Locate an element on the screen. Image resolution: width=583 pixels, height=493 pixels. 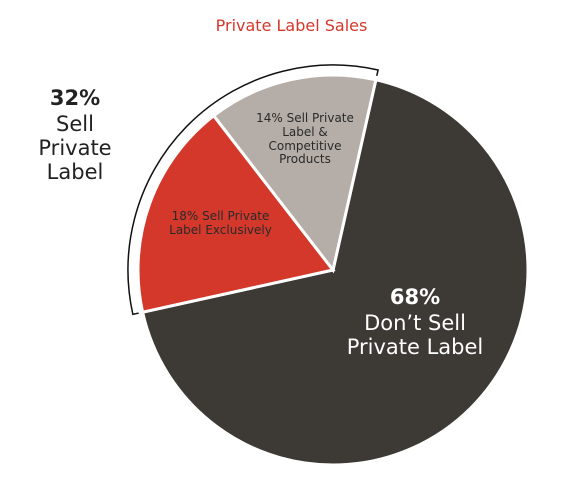
group-value: 32% is located at coordinates (75, 98).